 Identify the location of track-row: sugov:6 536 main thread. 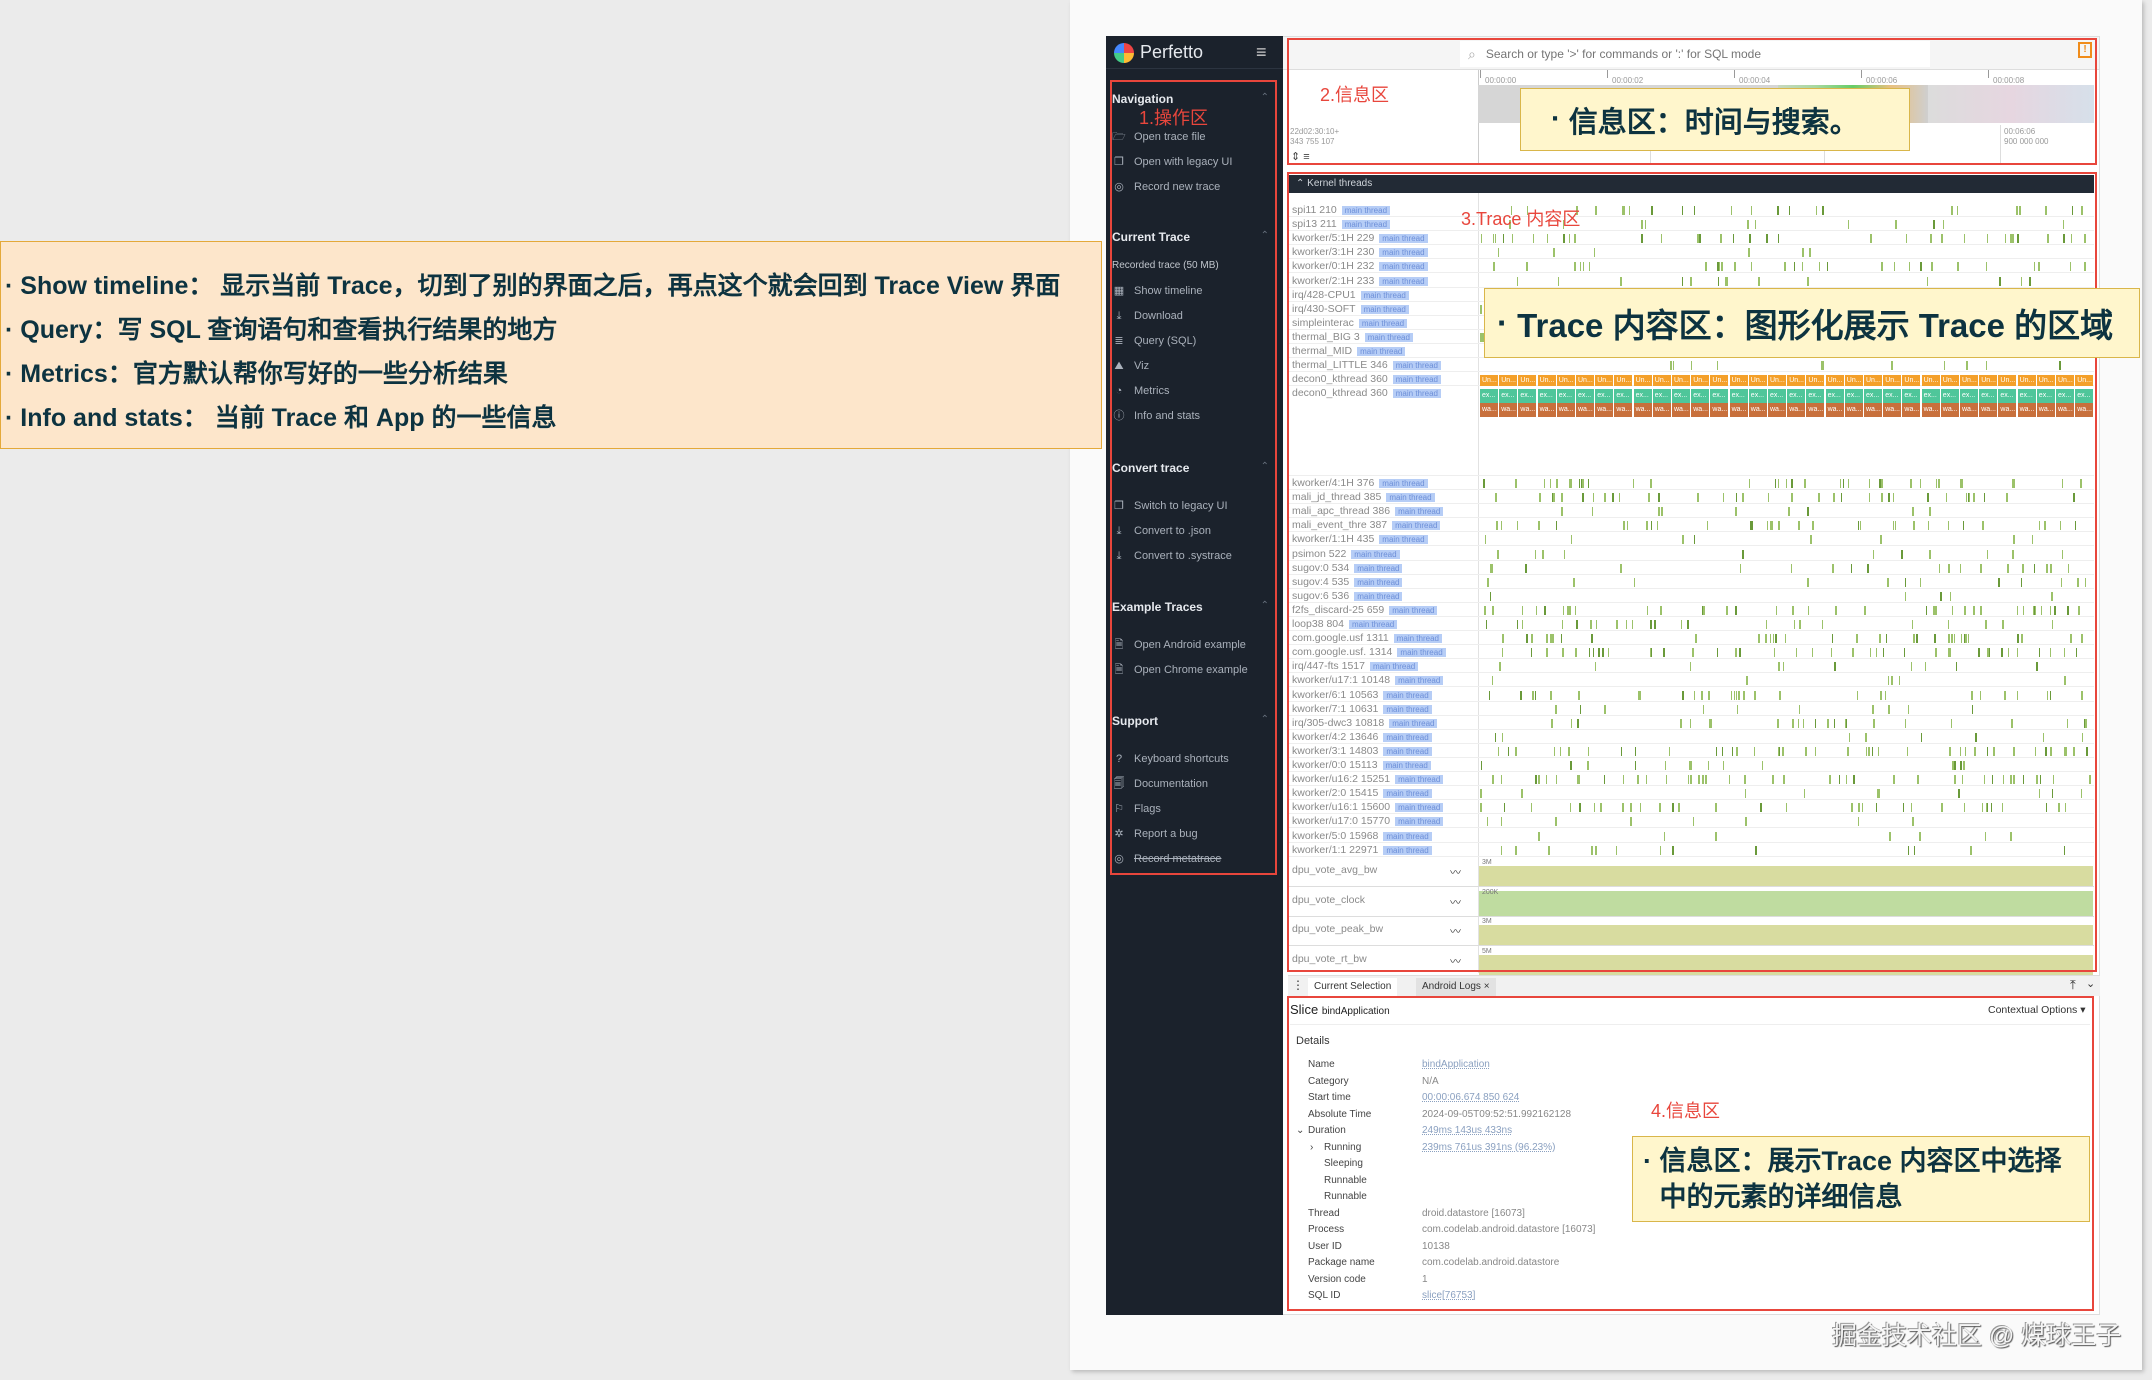
(1691, 596).